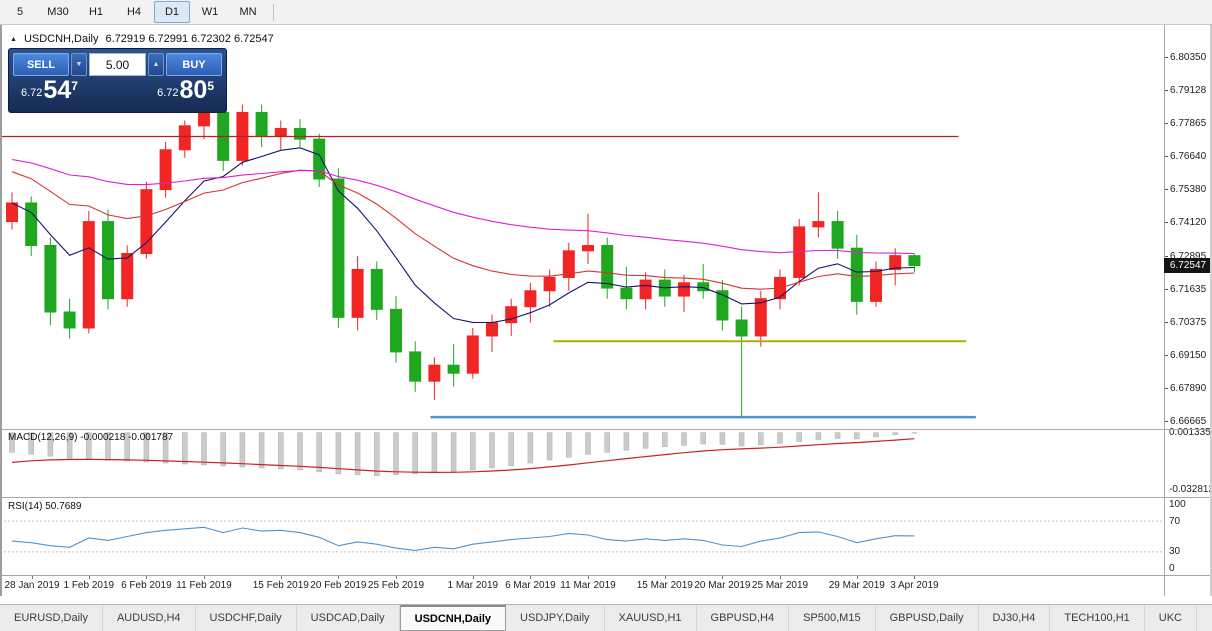  Describe the element at coordinates (651, 618) in the screenshot. I see `tab-xauusd-h1: XAUUSD,H1` at that location.